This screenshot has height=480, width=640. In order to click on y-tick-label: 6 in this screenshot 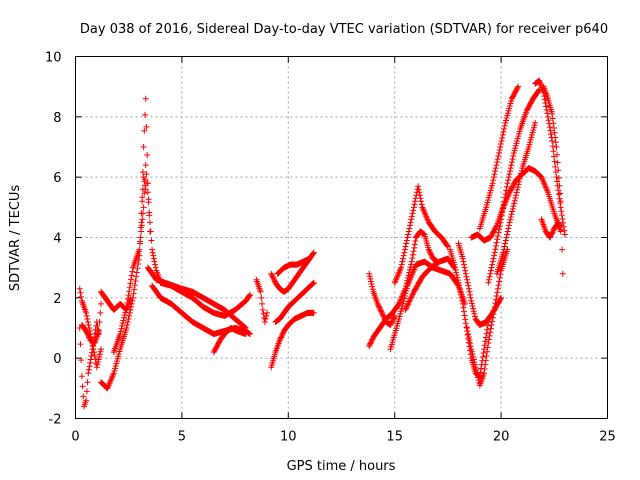, I will do `click(57, 178)`.